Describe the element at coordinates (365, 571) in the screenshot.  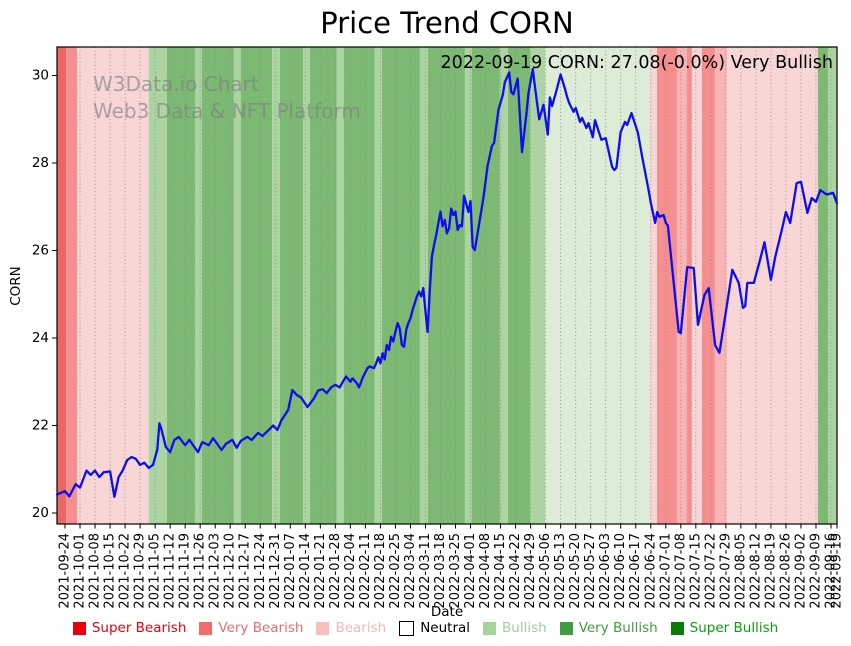
I see `x-tick-label: 2022-02-11` at that location.